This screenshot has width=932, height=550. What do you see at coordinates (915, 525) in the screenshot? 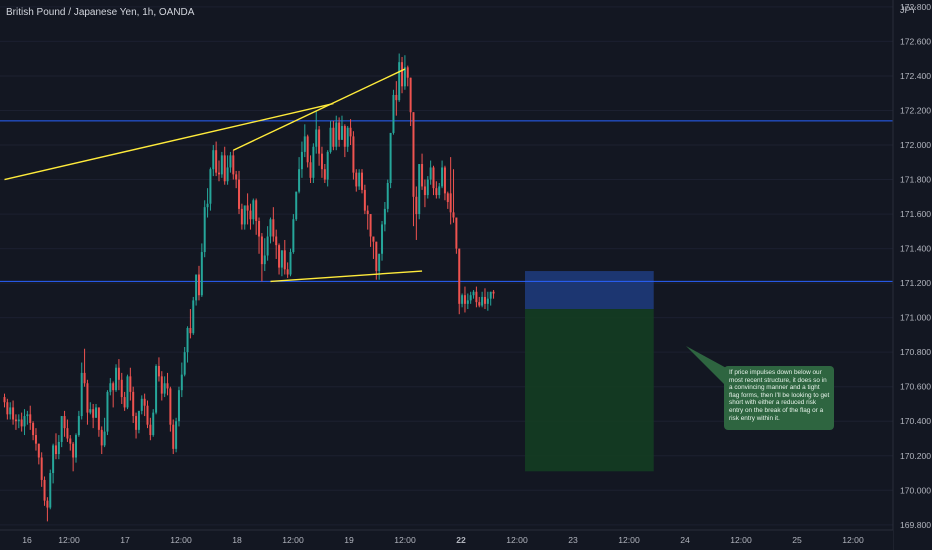
I see `y-tick-label: 169.800` at bounding box center [915, 525].